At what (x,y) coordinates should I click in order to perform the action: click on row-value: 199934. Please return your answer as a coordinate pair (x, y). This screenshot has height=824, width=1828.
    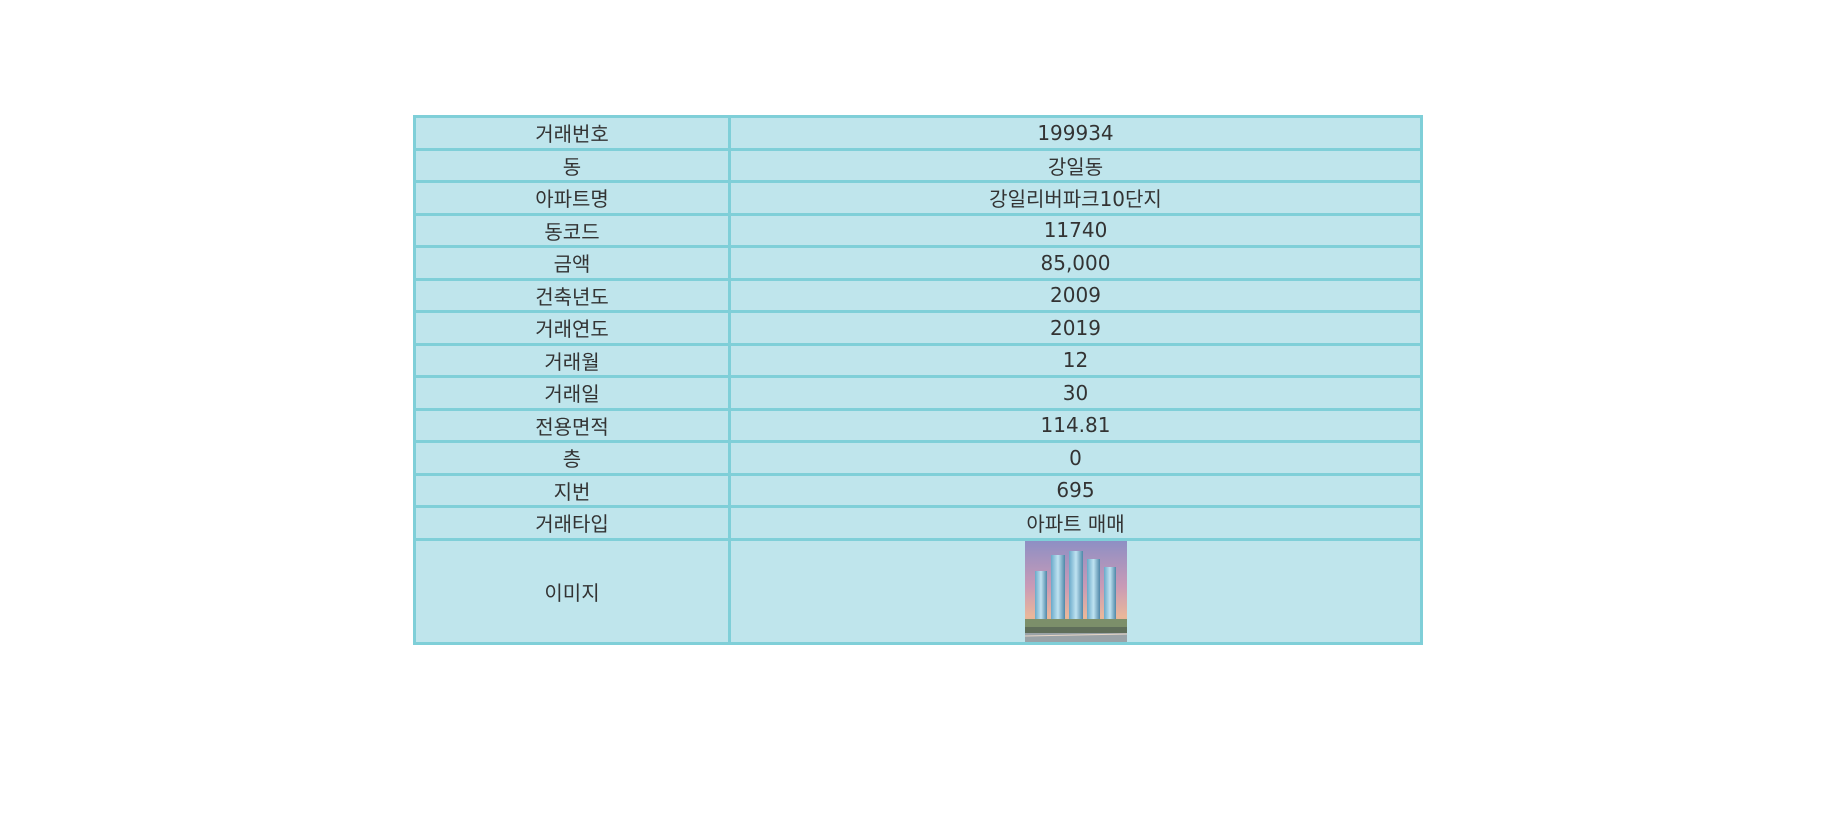
    Looking at the image, I should click on (1075, 133).